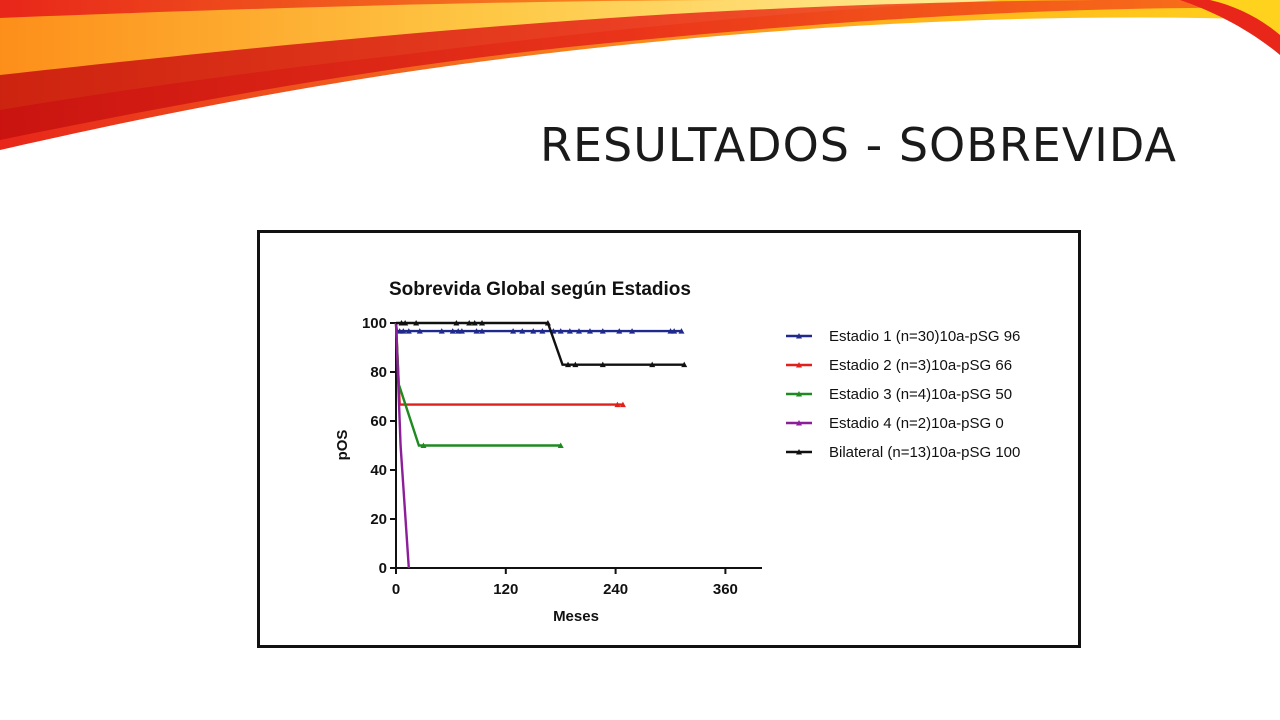 The width and height of the screenshot is (1280, 720). Describe the element at coordinates (378, 519) in the screenshot. I see `y-tick-label: 20` at that location.